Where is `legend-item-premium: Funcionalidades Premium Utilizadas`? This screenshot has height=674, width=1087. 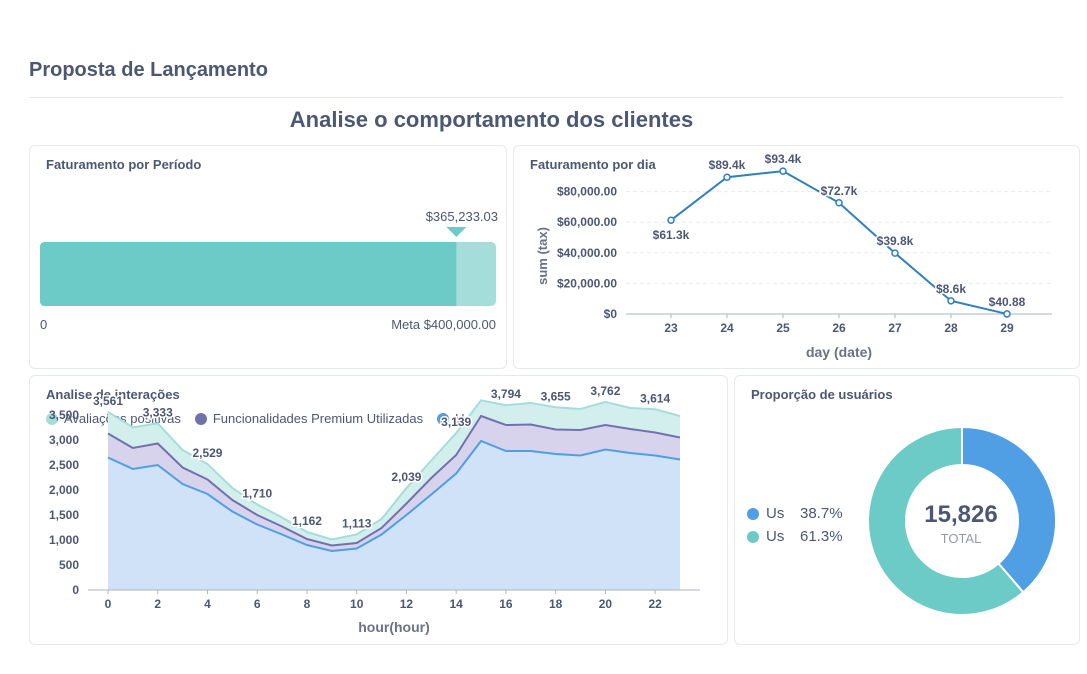 legend-item-premium: Funcionalidades Premium Utilizadas is located at coordinates (309, 418).